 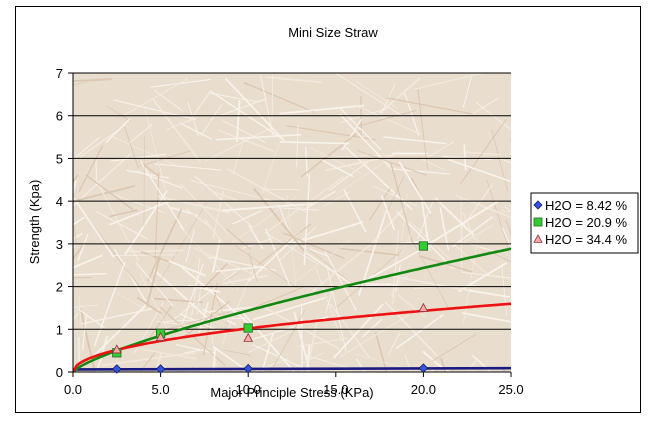 I want to click on x-tick-label: 5.0, so click(x=161, y=389).